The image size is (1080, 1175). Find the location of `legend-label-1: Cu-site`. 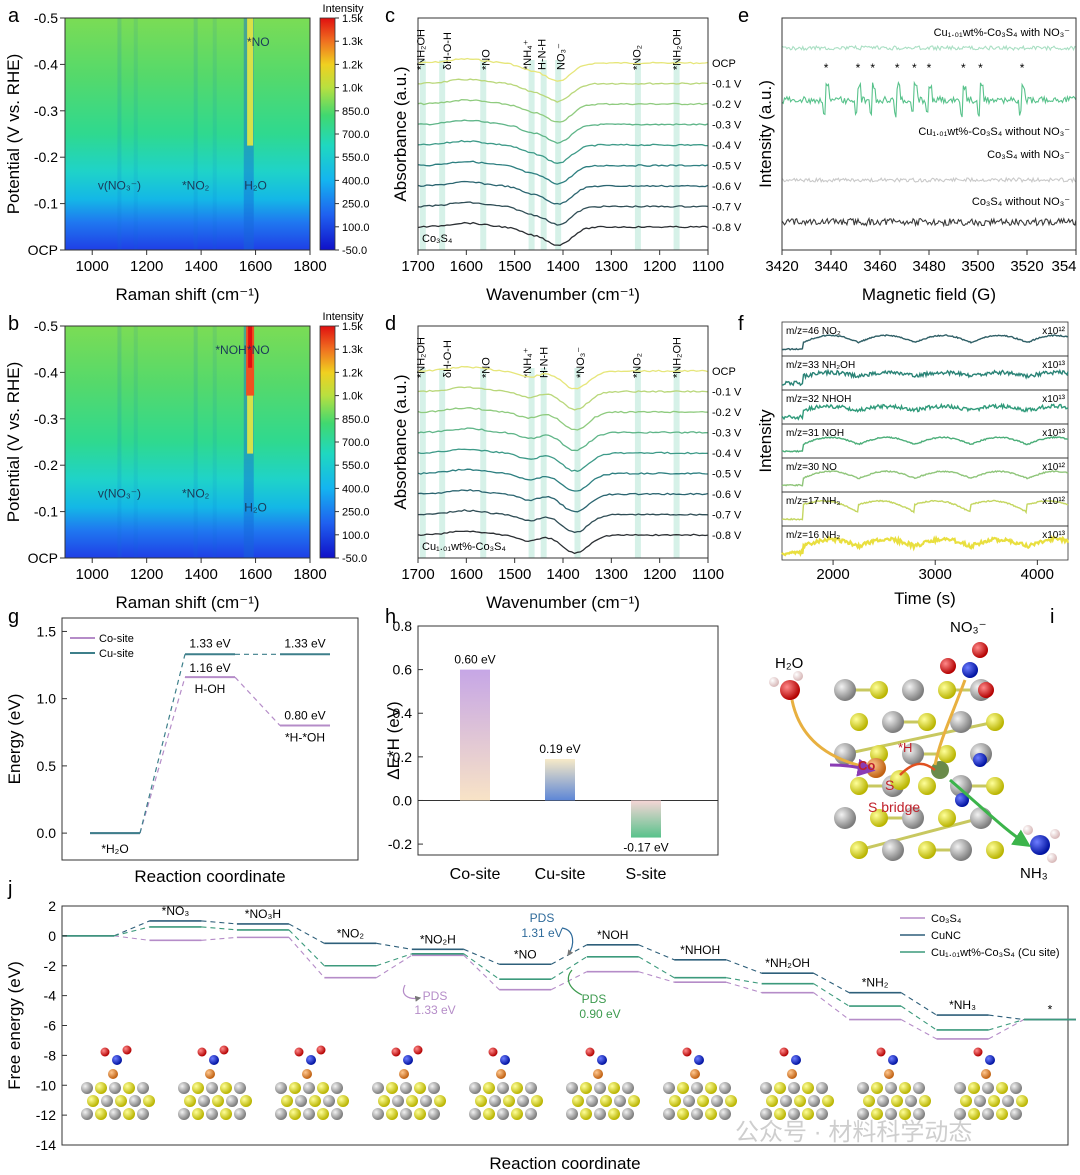

legend-label-1: Cu-site is located at coordinates (116, 654).